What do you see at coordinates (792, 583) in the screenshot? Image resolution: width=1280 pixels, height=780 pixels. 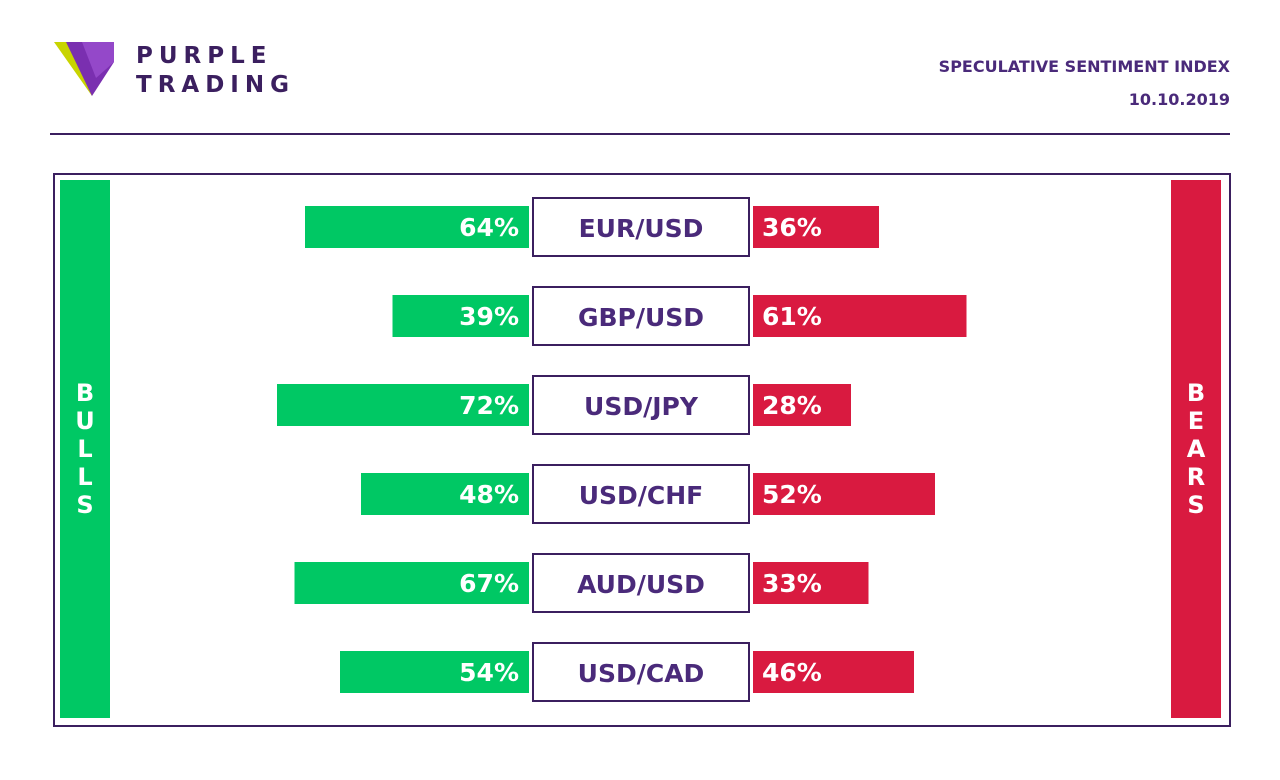 I see `bears-value-aud-usd: 33%` at bounding box center [792, 583].